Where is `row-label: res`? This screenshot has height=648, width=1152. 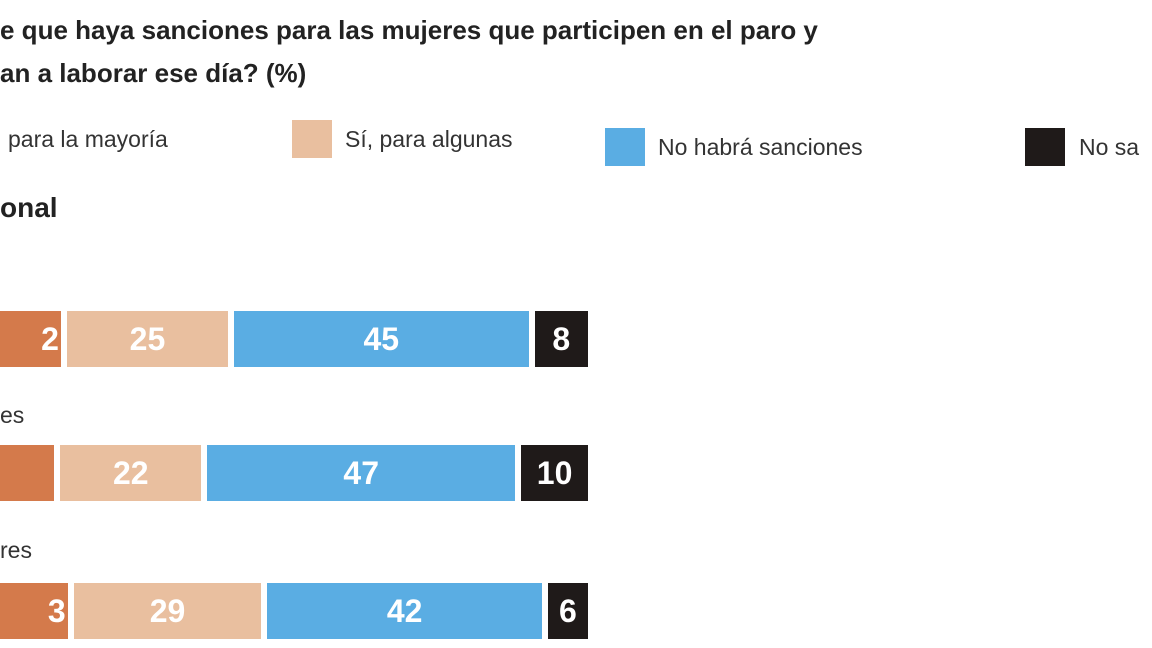
row-label: res is located at coordinates (16, 550).